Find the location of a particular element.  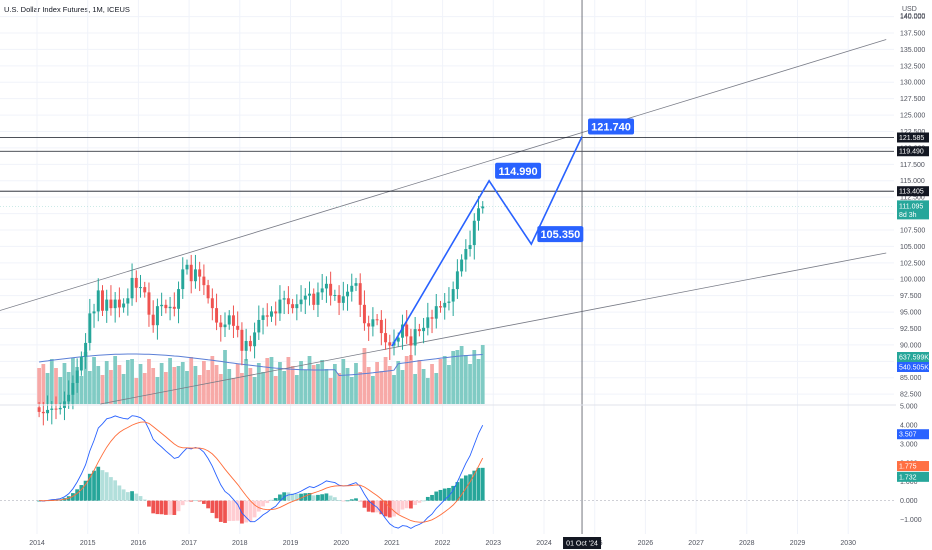

time-tick-label: 2019 is located at coordinates (291, 543).